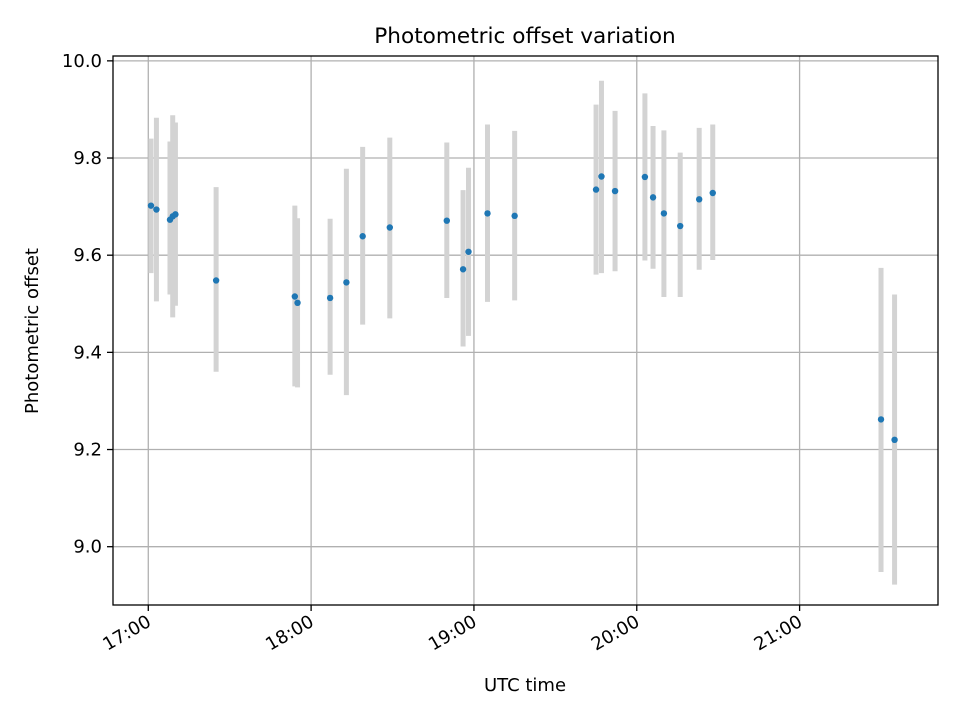 The image size is (960, 725). What do you see at coordinates (87, 158) in the screenshot?
I see `y-tick-label: 9.8` at bounding box center [87, 158].